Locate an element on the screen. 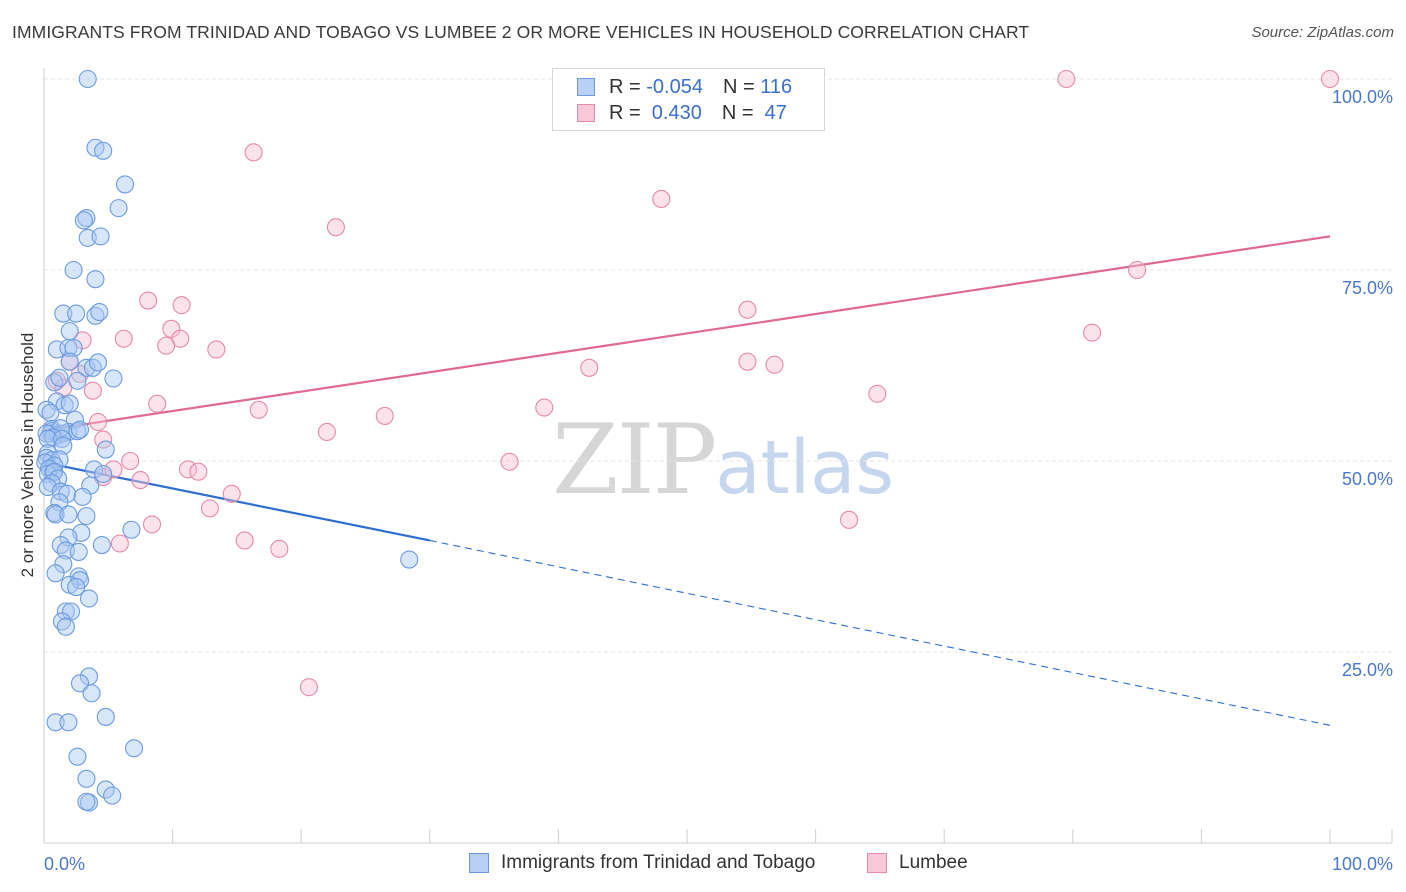  y-axis-title: 2 or more Vehicles in Household is located at coordinates (27, 455).